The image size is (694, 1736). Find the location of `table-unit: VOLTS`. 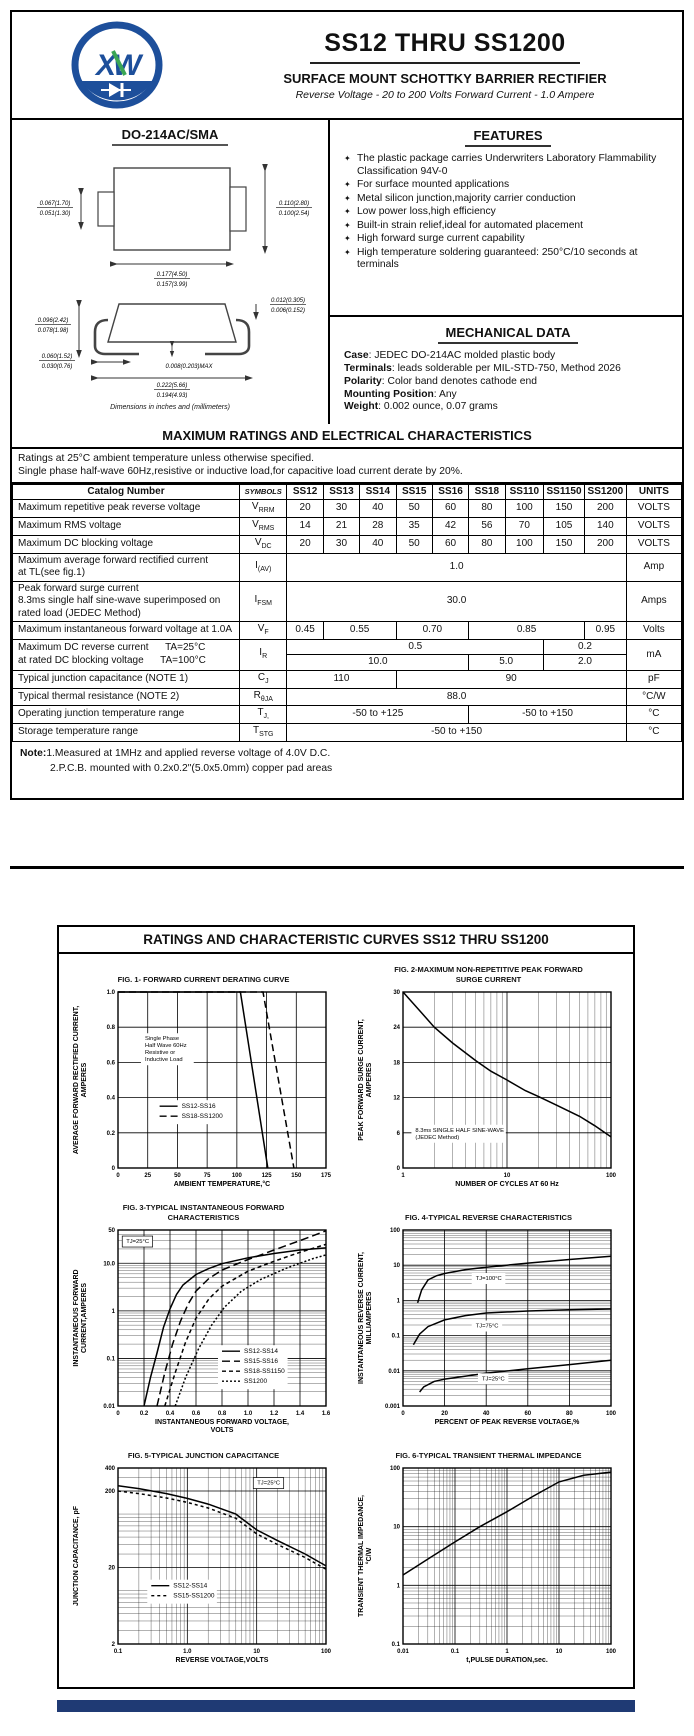

table-unit: VOLTS is located at coordinates (654, 544).